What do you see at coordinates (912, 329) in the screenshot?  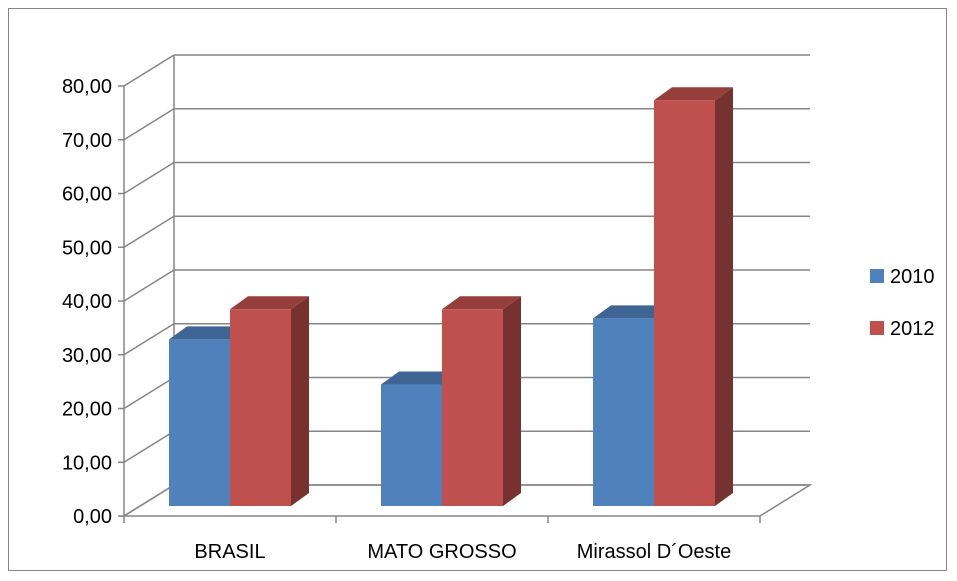 I see `legend-label: 2012` at bounding box center [912, 329].